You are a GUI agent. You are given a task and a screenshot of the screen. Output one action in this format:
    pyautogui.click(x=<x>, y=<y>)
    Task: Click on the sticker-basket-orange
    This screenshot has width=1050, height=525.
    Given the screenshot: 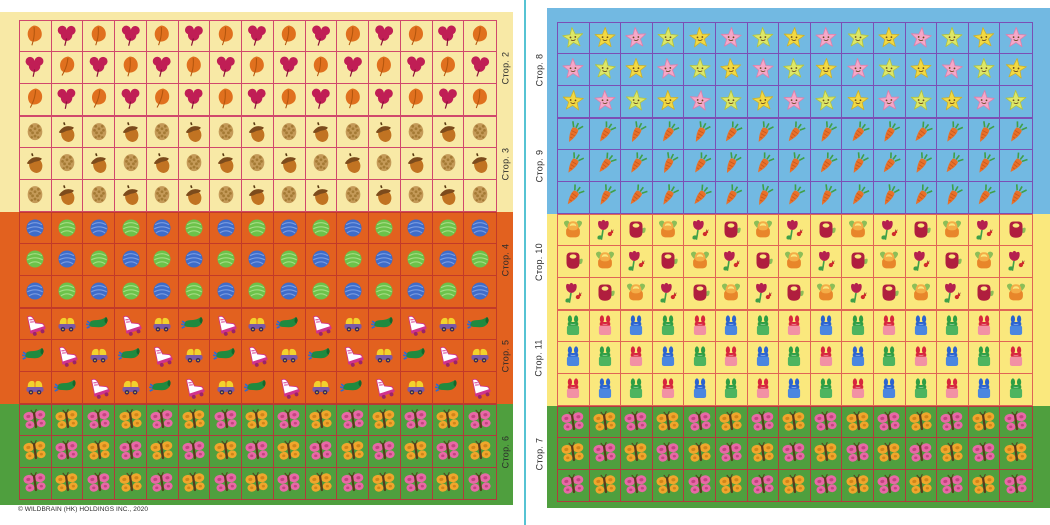 What is the action you would take?
    pyautogui.click(x=1016, y=293)
    